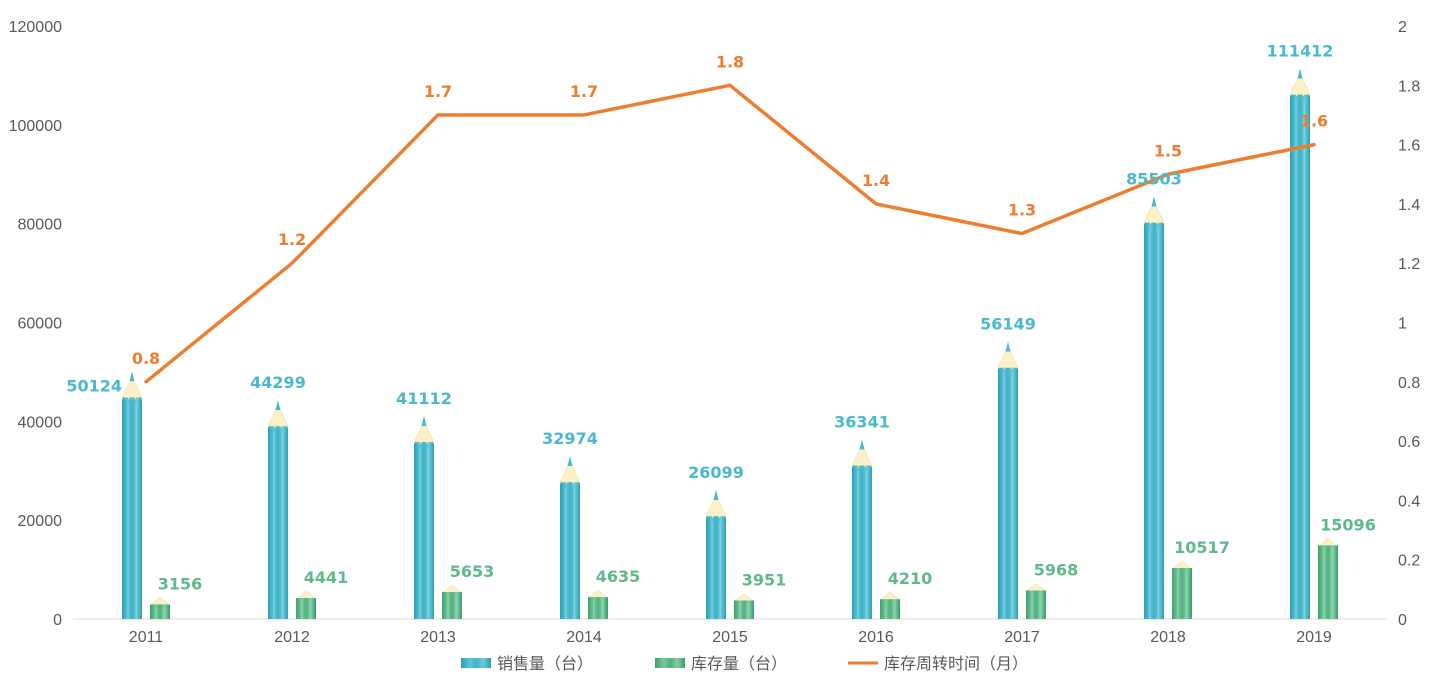  Describe the element at coordinates (146, 358) in the screenshot. I see `turnover-data-label: 0.8` at that location.